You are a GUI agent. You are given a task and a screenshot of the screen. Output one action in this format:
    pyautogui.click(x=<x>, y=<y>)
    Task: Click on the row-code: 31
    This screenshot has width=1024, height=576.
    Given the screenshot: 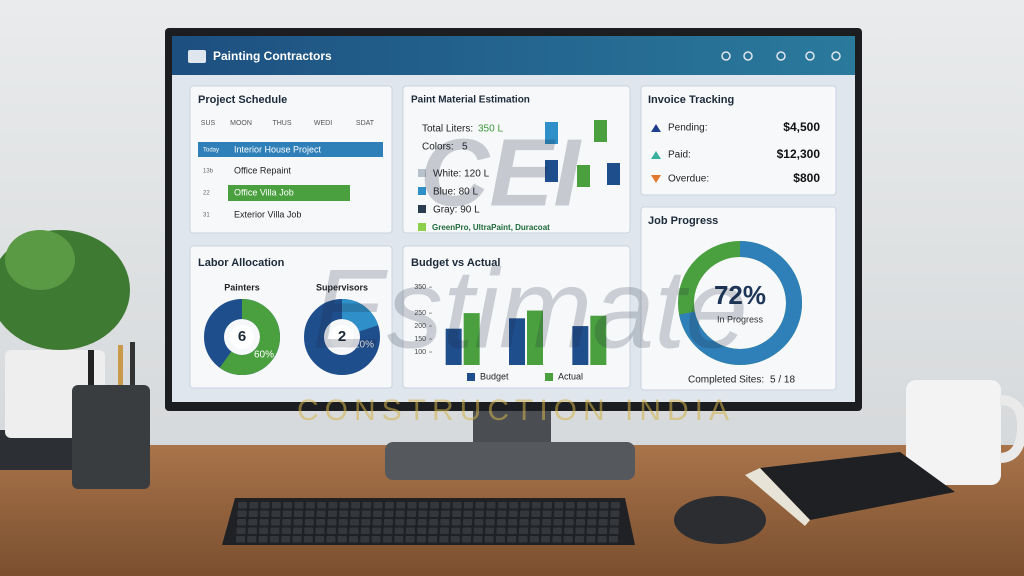 What is the action you would take?
    pyautogui.click(x=206, y=216)
    